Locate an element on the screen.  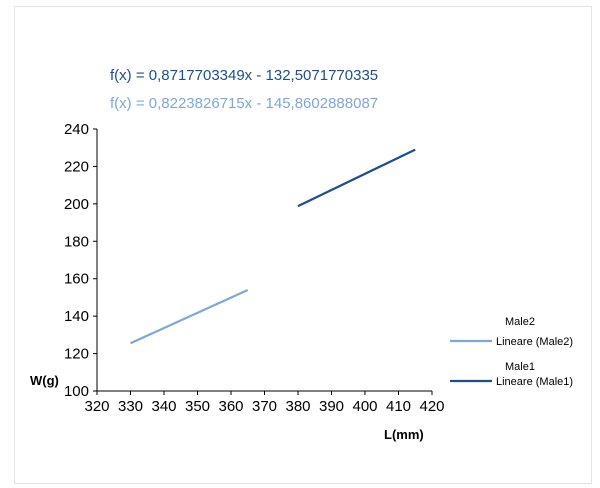
x-tick-labels: 320 330 340 350 360 370 380 390 400 410 420 is located at coordinates (264, 403).